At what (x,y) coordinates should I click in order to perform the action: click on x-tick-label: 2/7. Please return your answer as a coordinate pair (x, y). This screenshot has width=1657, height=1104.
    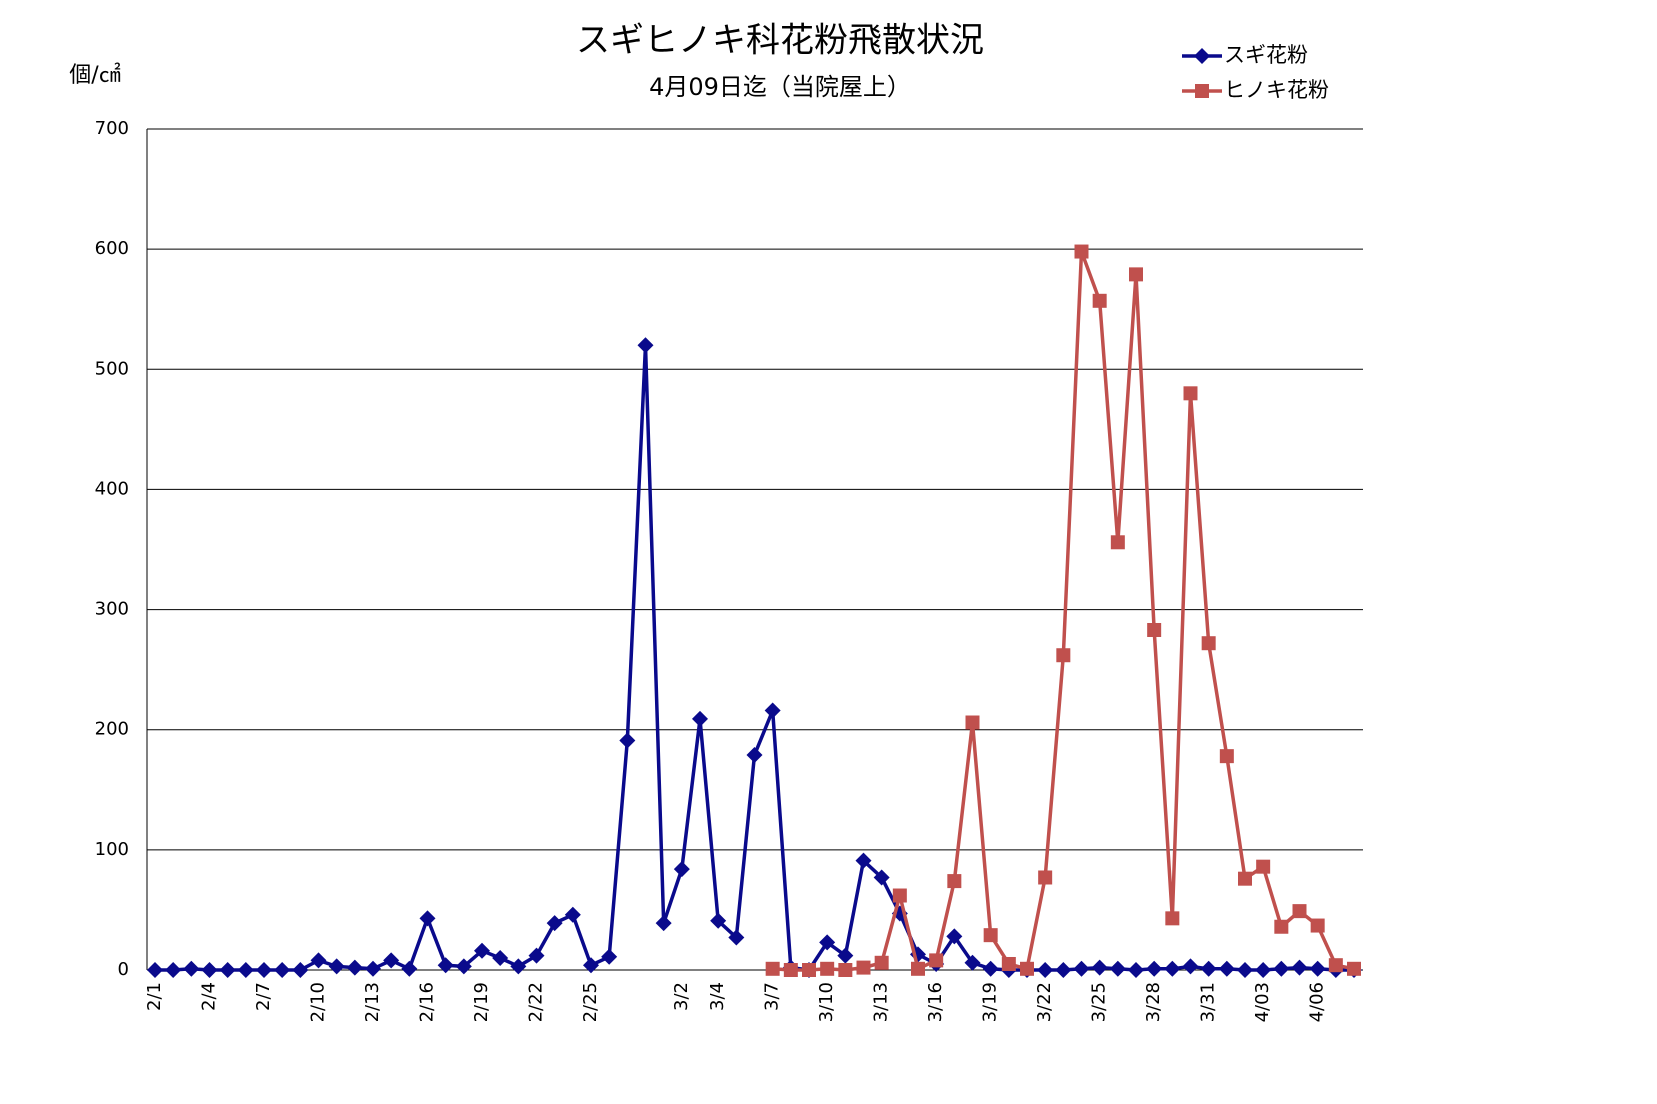
    Looking at the image, I should click on (263, 996).